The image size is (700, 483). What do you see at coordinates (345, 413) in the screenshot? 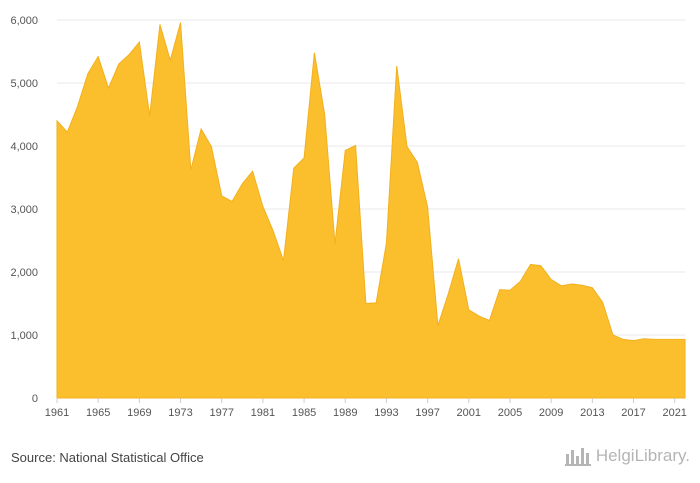
I see `x-tick-label: 1989` at bounding box center [345, 413].